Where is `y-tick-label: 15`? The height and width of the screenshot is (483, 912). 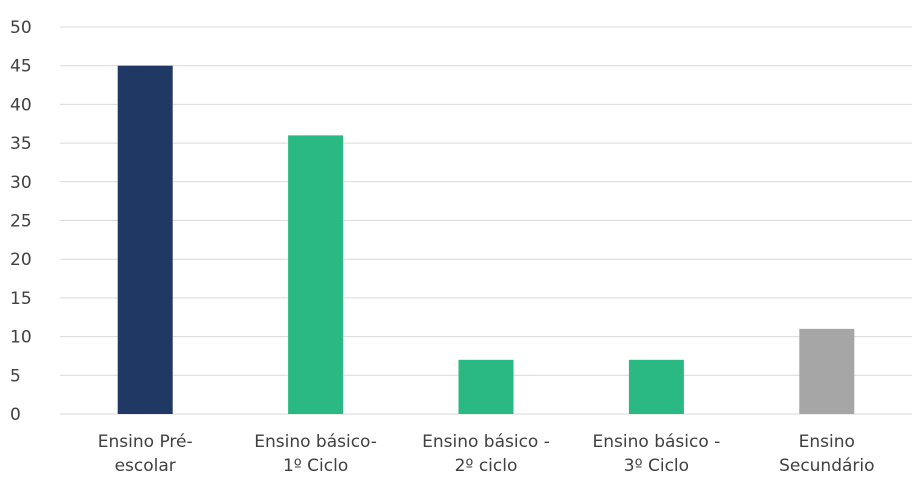
y-tick-label: 15 is located at coordinates (21, 299).